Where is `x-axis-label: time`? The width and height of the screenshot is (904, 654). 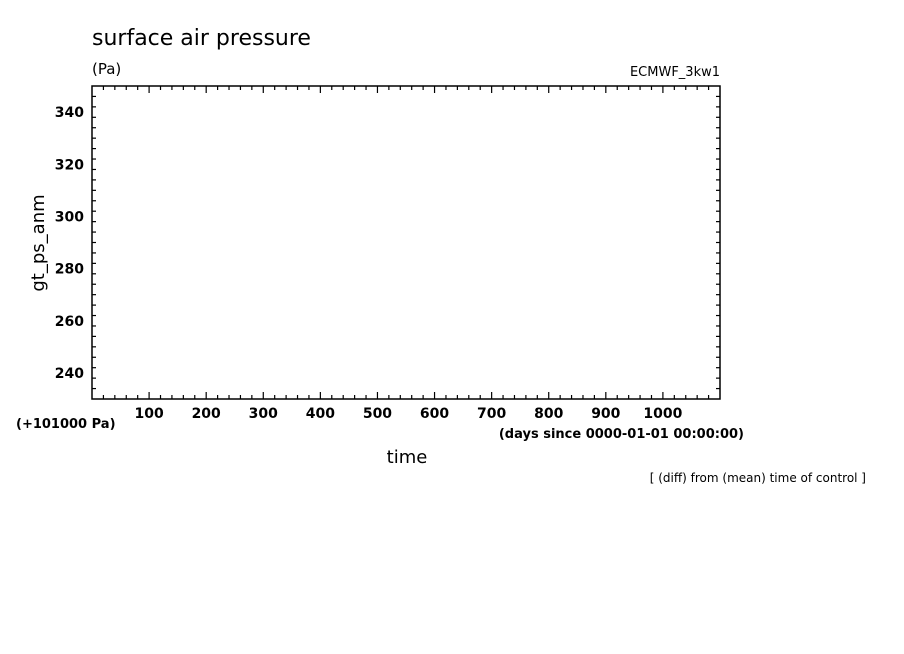 x-axis-label: time is located at coordinates (407, 457).